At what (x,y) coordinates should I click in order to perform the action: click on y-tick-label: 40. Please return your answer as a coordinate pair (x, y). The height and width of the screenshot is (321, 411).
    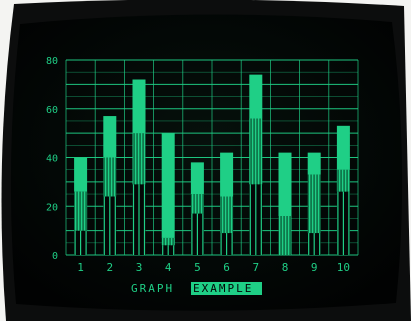
    Looking at the image, I should click on (52, 159).